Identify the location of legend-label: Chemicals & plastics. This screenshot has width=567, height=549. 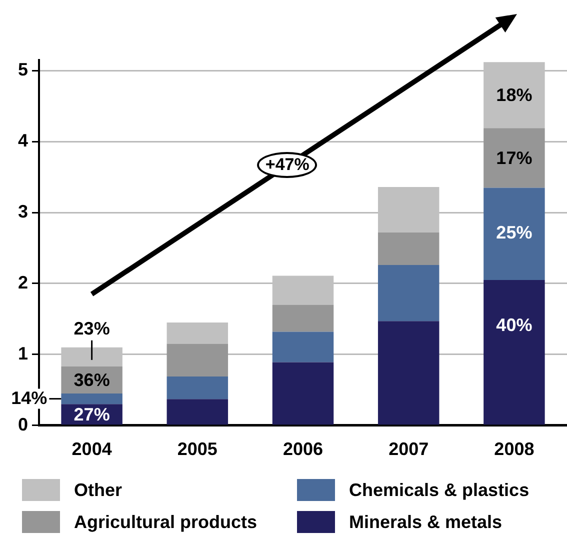
(439, 490).